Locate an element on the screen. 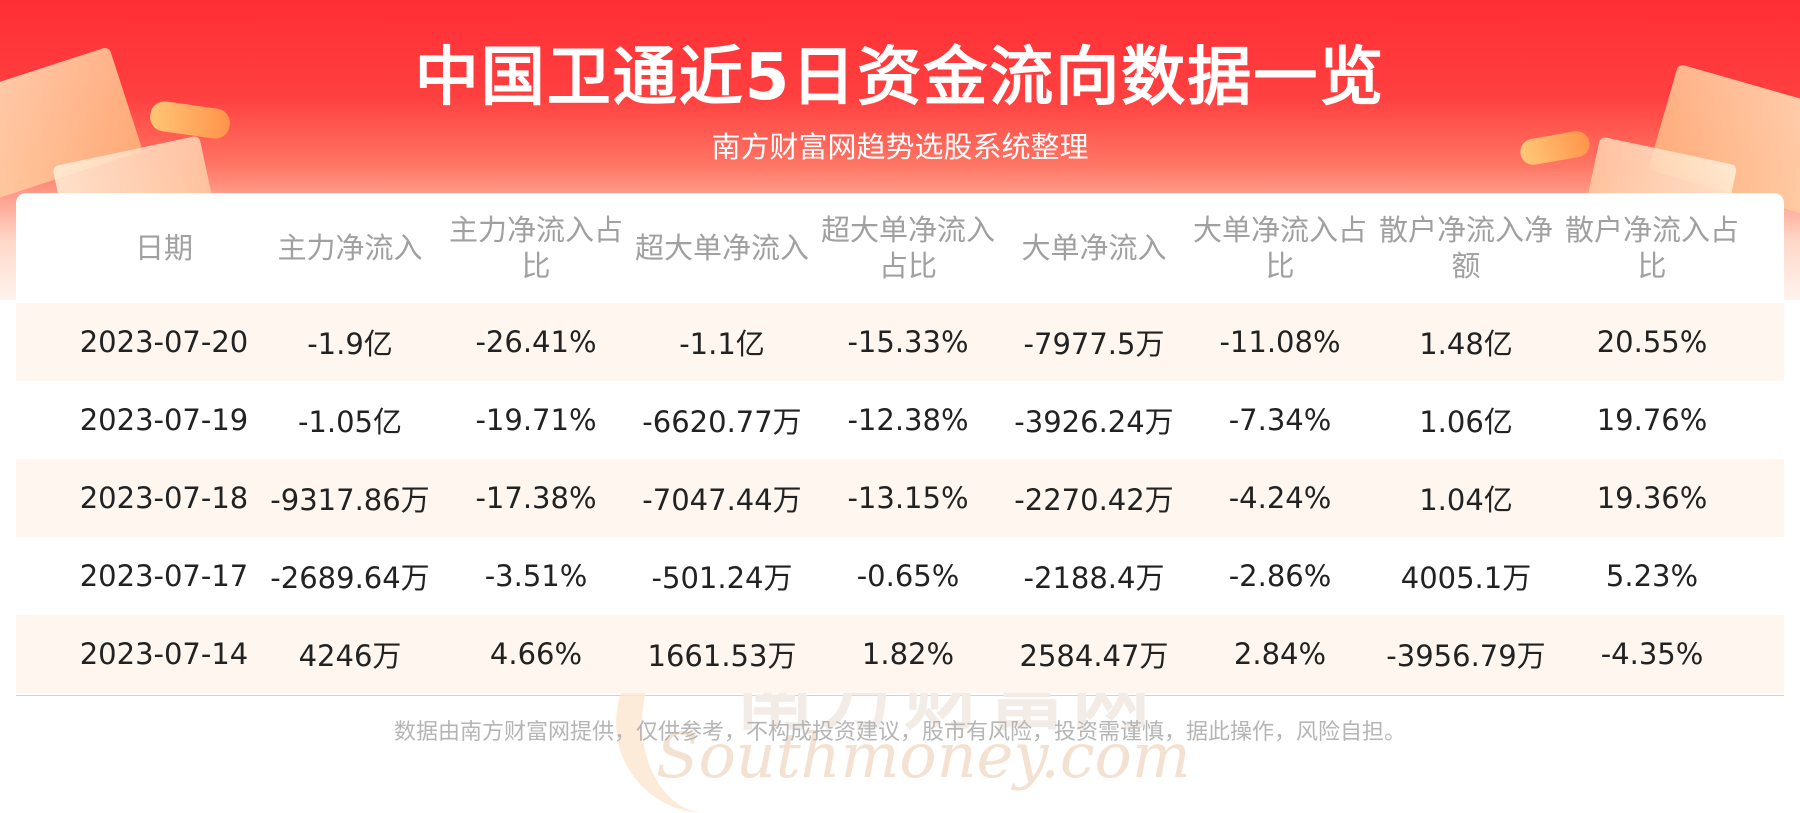 The image size is (1800, 813). table-cell: -501.24万 is located at coordinates (722, 578).